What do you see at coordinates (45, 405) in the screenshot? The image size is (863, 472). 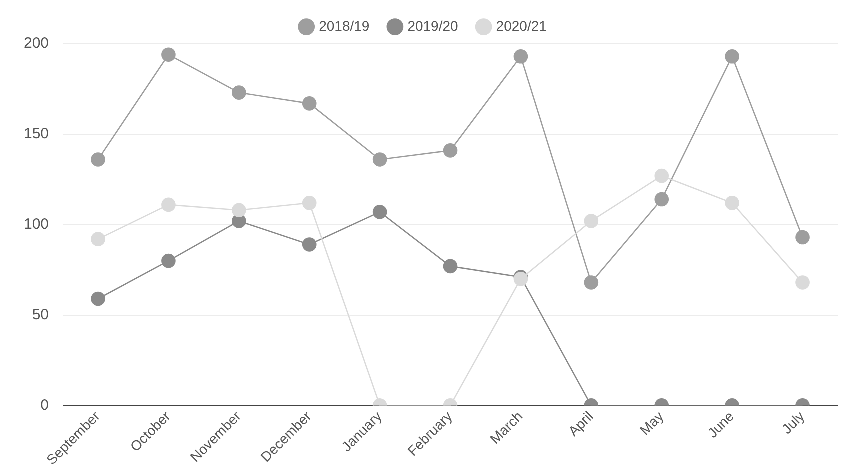 I see `y-tick-label: 0` at bounding box center [45, 405].